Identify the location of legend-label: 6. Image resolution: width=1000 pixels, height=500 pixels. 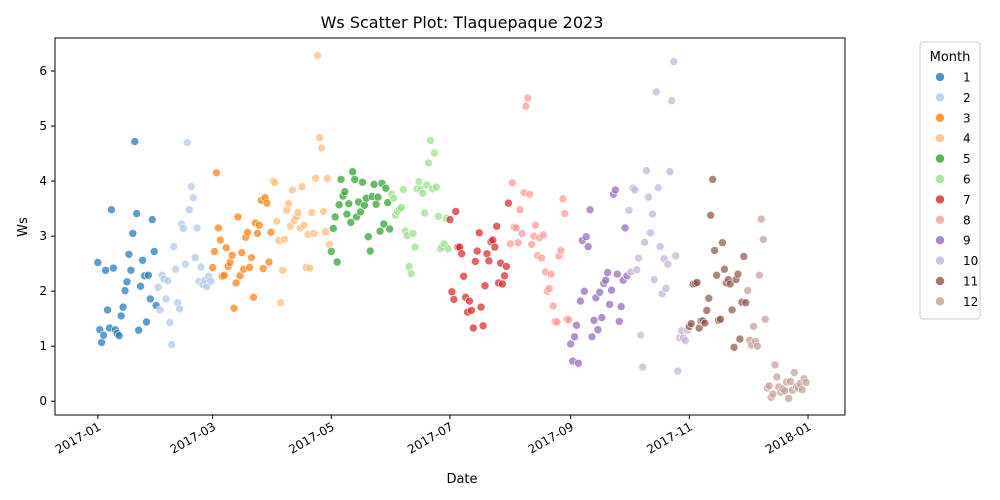
(967, 180).